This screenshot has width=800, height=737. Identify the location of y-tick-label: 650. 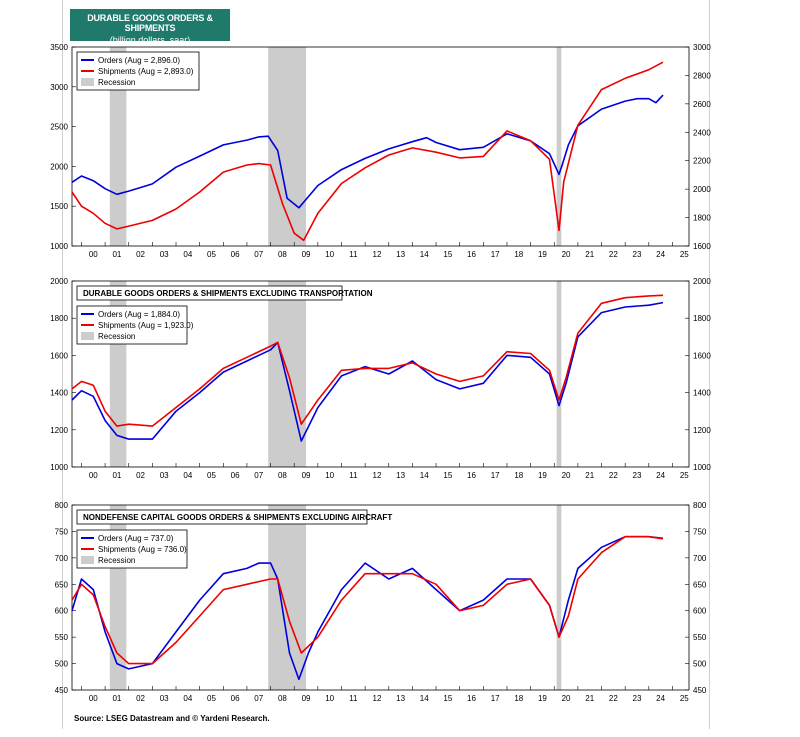
(62, 584).